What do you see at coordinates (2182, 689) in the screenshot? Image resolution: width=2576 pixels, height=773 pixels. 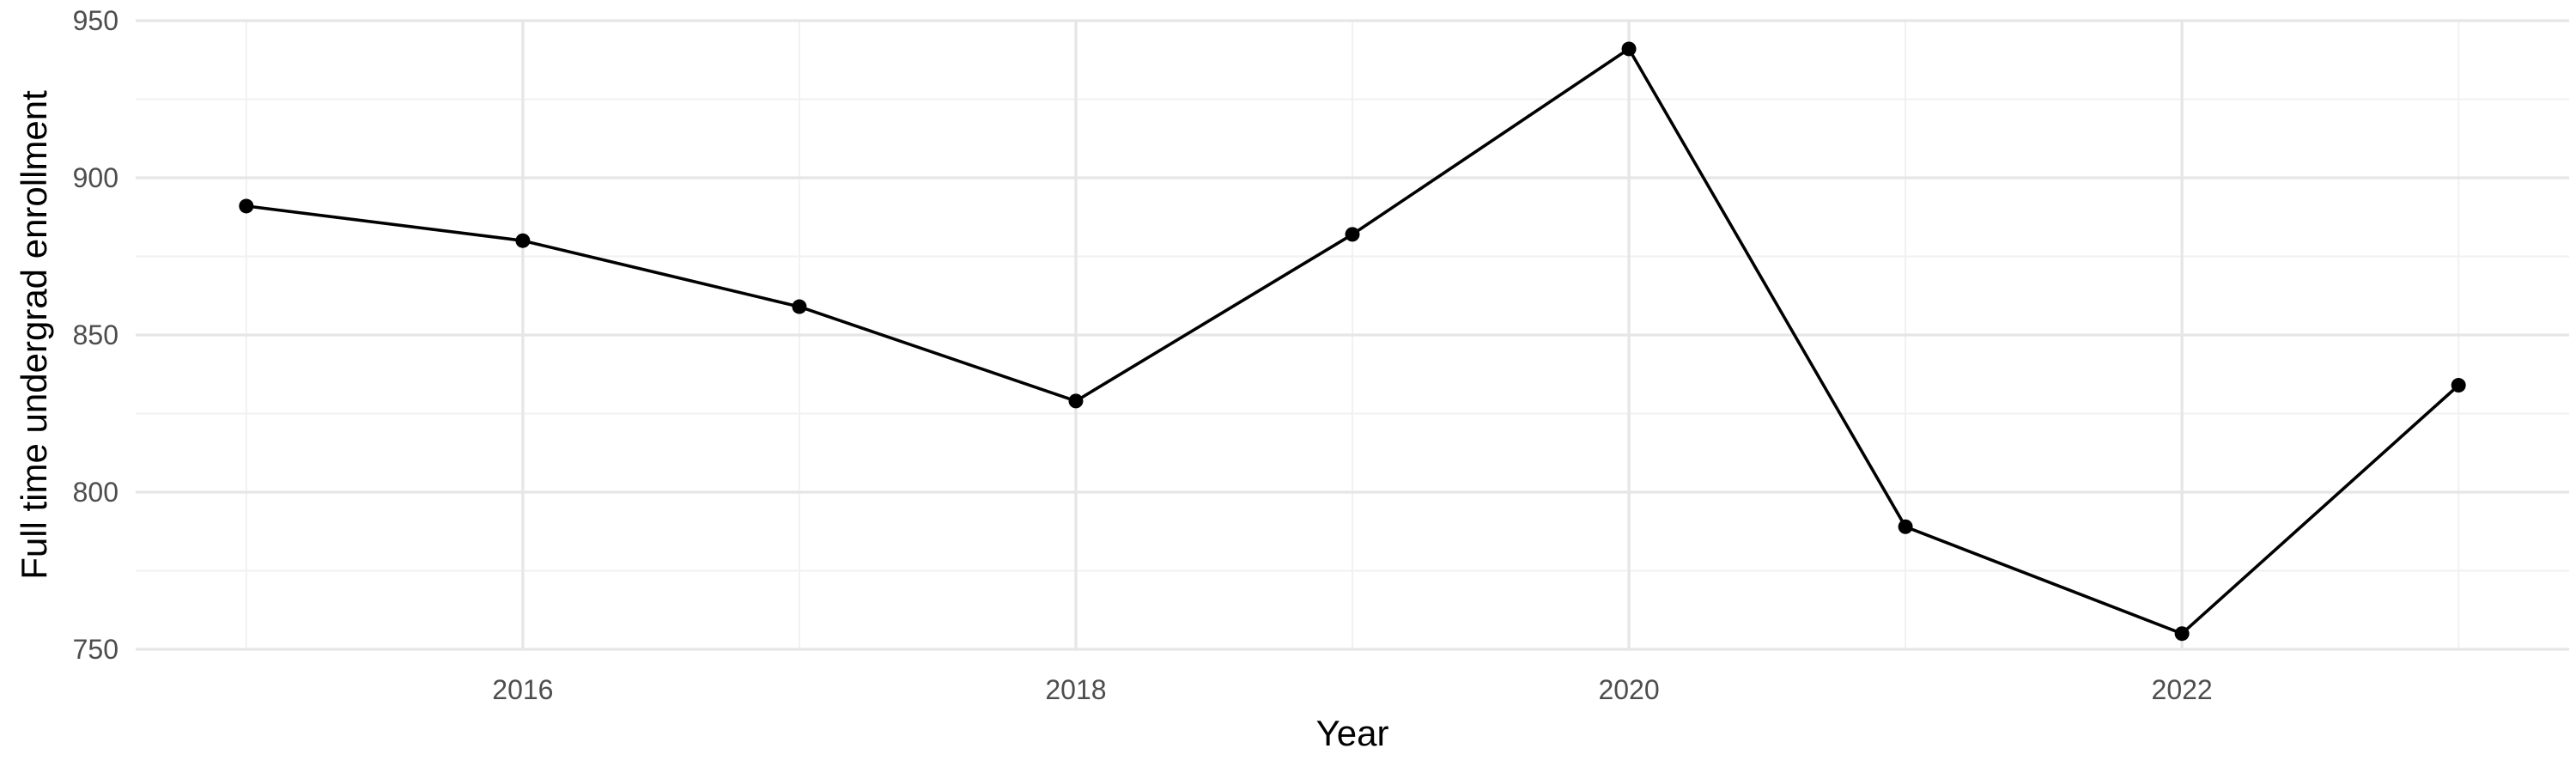 I see `x-tick-label: 2022` at bounding box center [2182, 689].